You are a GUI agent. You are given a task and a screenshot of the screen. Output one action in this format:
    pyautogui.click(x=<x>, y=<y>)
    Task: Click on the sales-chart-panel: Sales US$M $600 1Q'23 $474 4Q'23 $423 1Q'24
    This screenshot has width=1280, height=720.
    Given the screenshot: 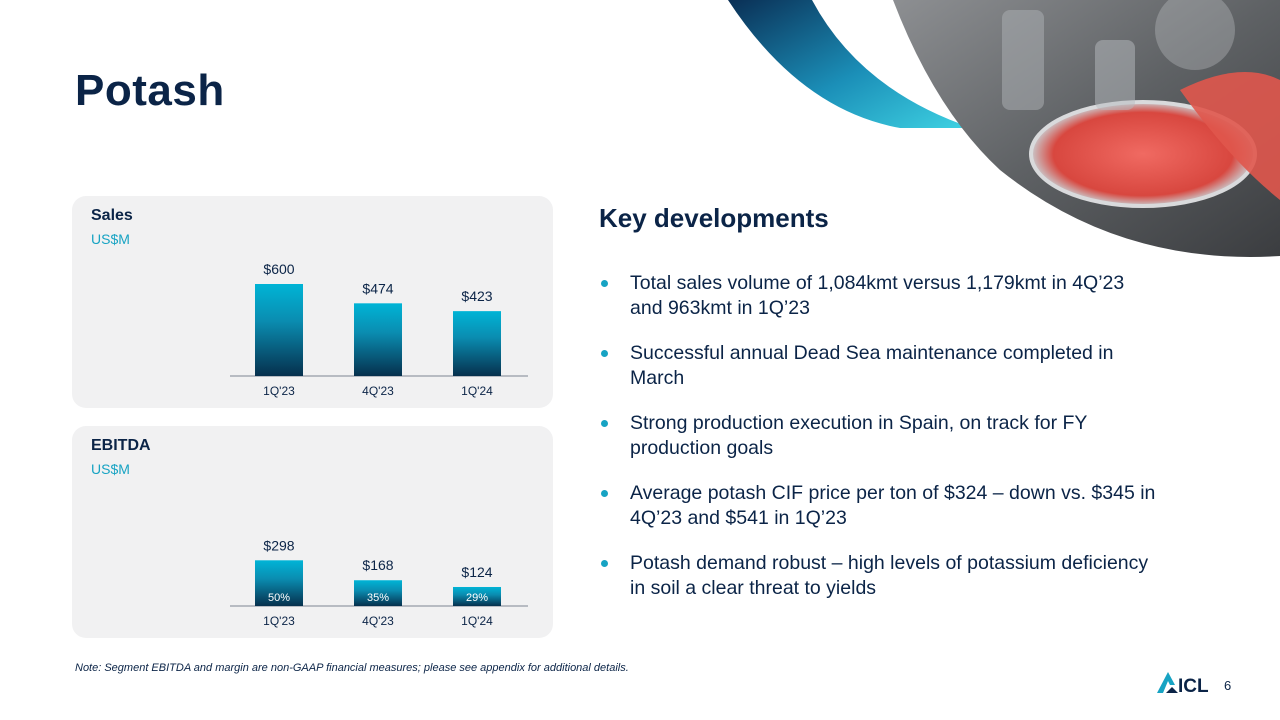 What is the action you would take?
    pyautogui.click(x=312, y=302)
    